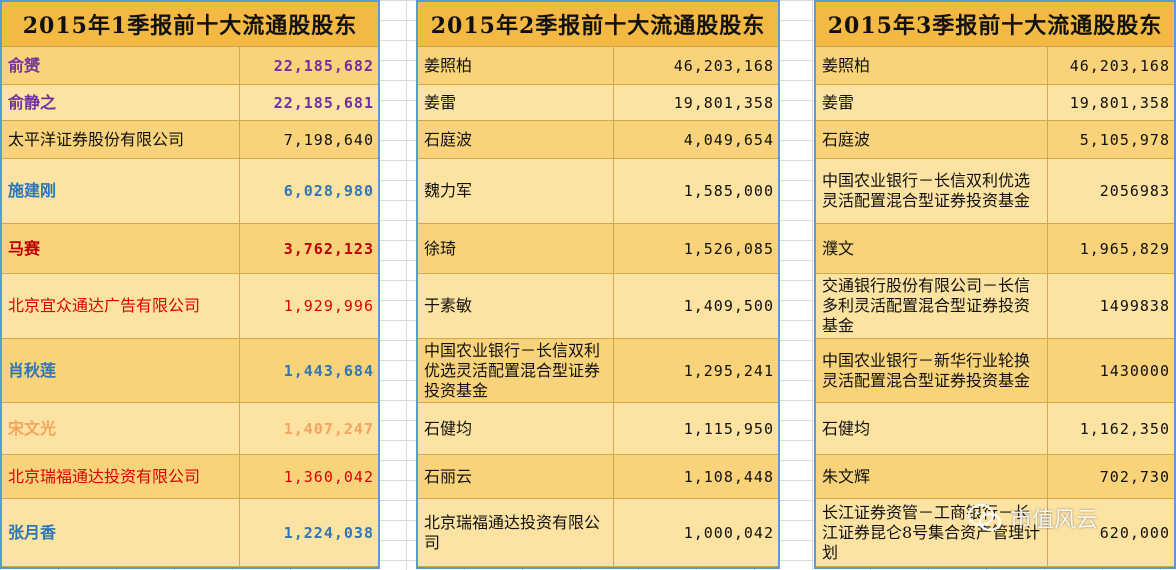 This screenshot has width=1176, height=570. Describe the element at coordinates (728, 306) in the screenshot. I see `shares-held: 1,409,500` at that location.